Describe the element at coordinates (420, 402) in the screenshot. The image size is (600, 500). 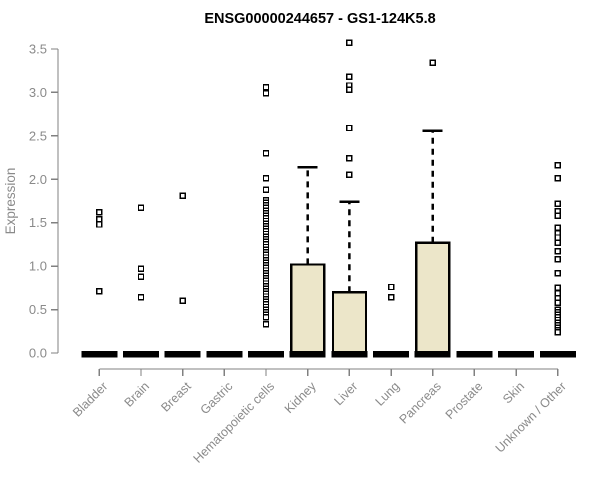
I see `x-category-label: Pancreas` at that location.